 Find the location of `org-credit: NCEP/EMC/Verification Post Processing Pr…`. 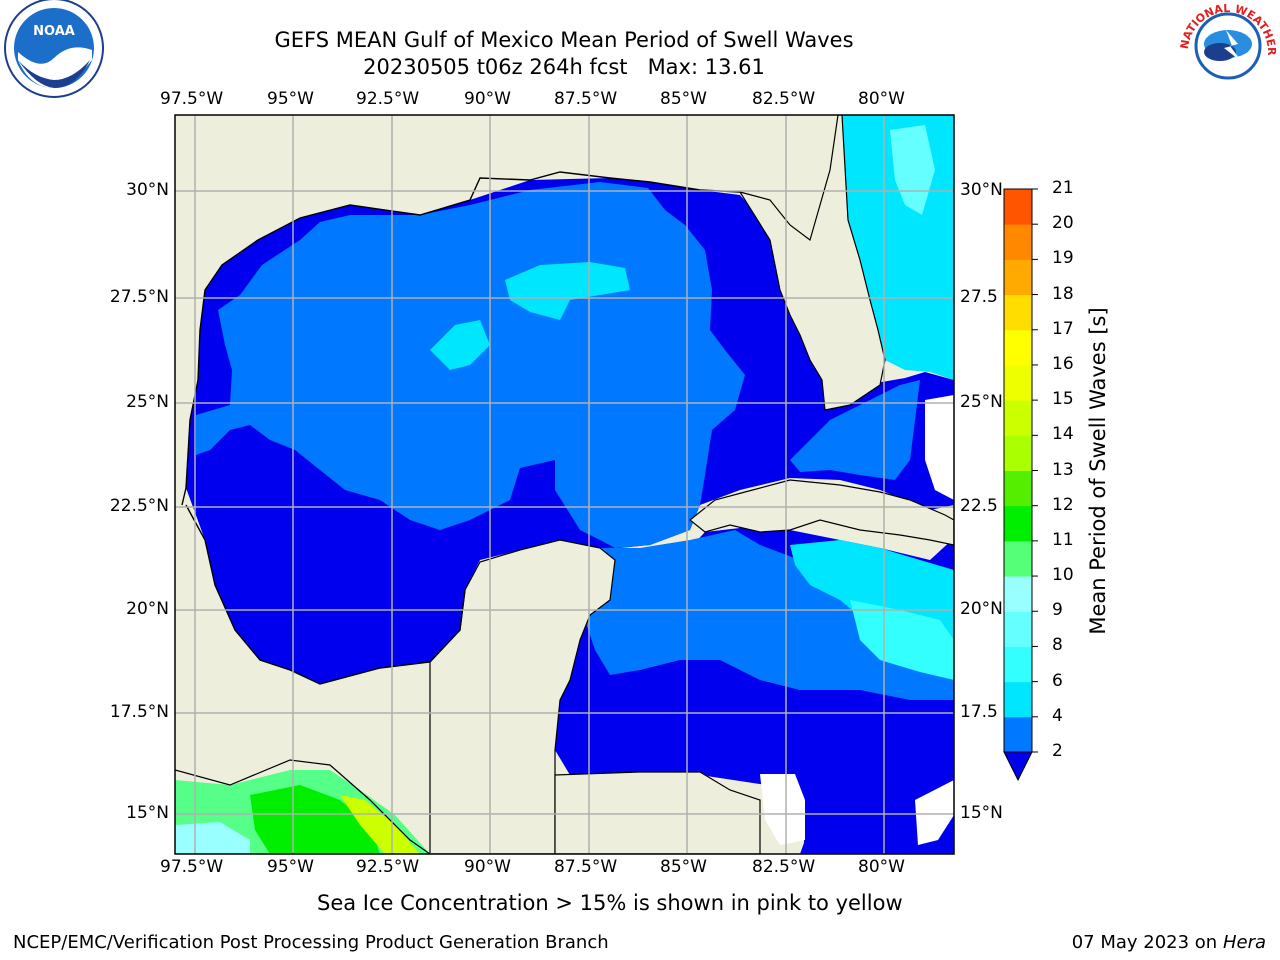

org-credit: NCEP/EMC/Verification Post Processing Pr… is located at coordinates (311, 942).